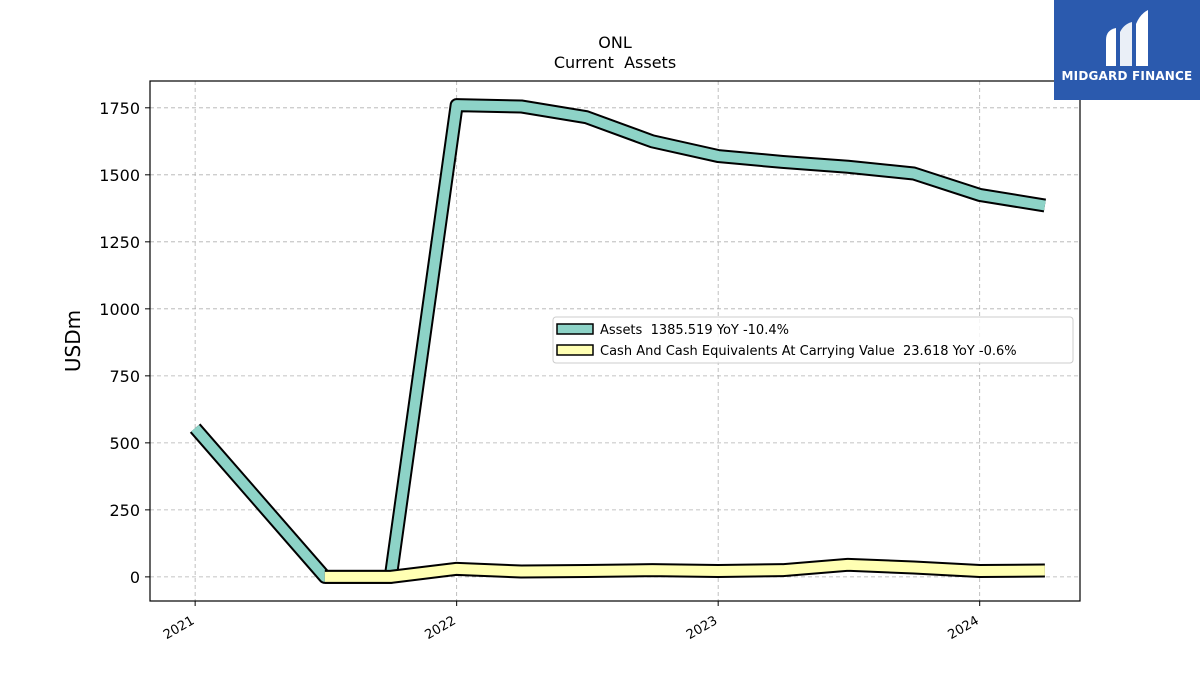 This screenshot has width=1200, height=675. I want to click on x-tick-label: 2024, so click(964, 628).